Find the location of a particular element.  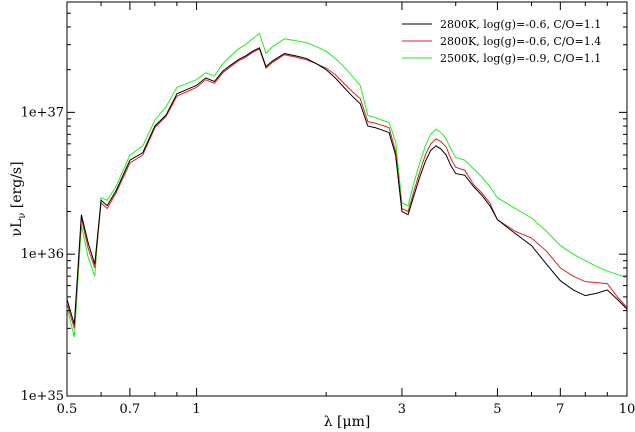

x-axis-label: λ [μm] is located at coordinates (347, 422).